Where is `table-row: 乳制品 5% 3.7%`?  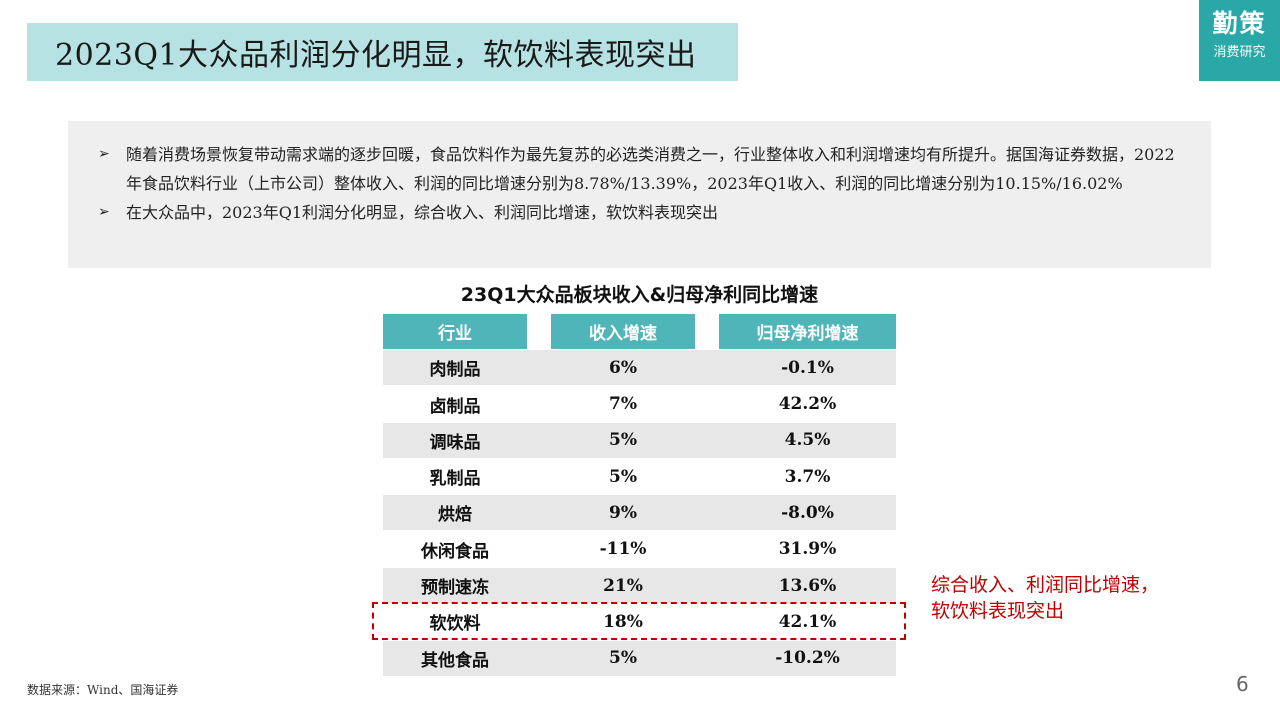 table-row: 乳制品 5% 3.7% is located at coordinates (639, 476).